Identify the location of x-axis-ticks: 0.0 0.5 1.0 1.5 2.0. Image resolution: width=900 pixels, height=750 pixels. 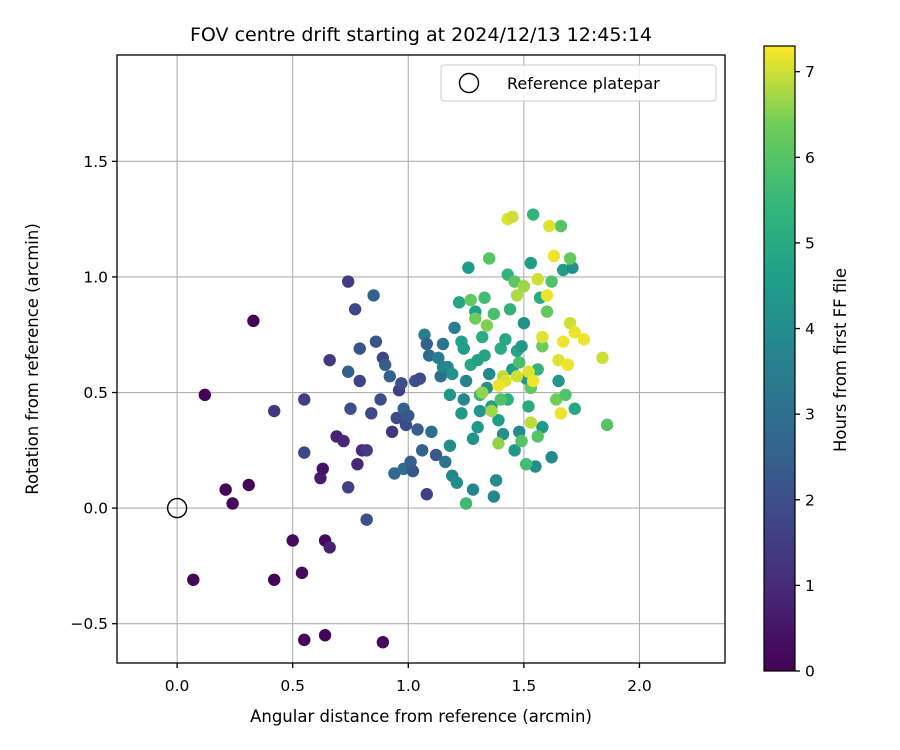
(408, 679).